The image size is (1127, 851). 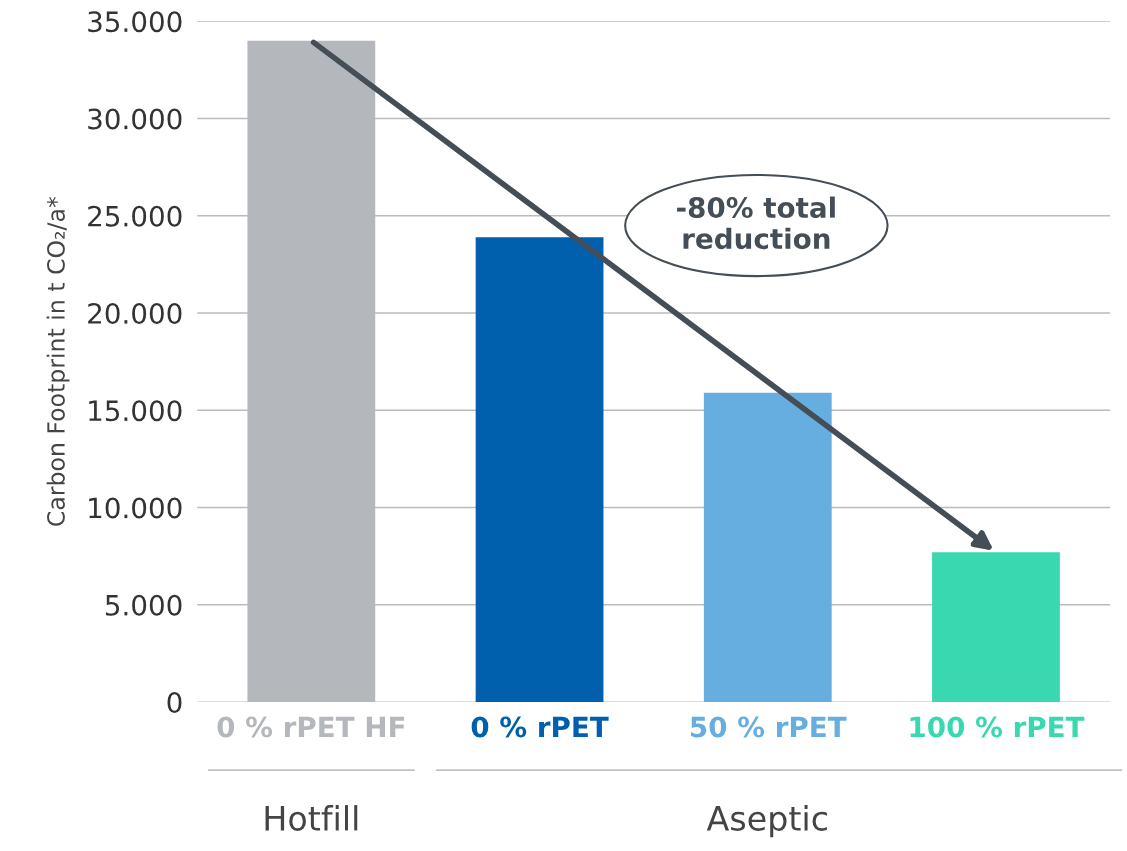 I want to click on y-tick-label: 20.000, so click(x=135, y=313).